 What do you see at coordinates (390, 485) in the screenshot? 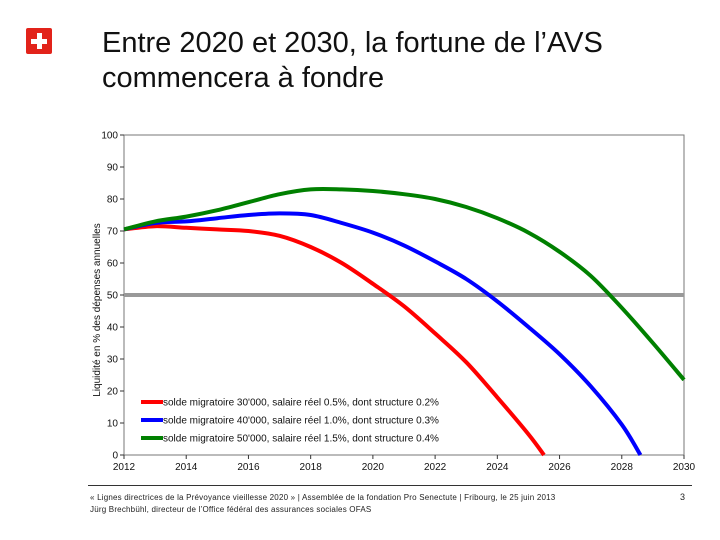
I see `footer-divider` at bounding box center [390, 485].